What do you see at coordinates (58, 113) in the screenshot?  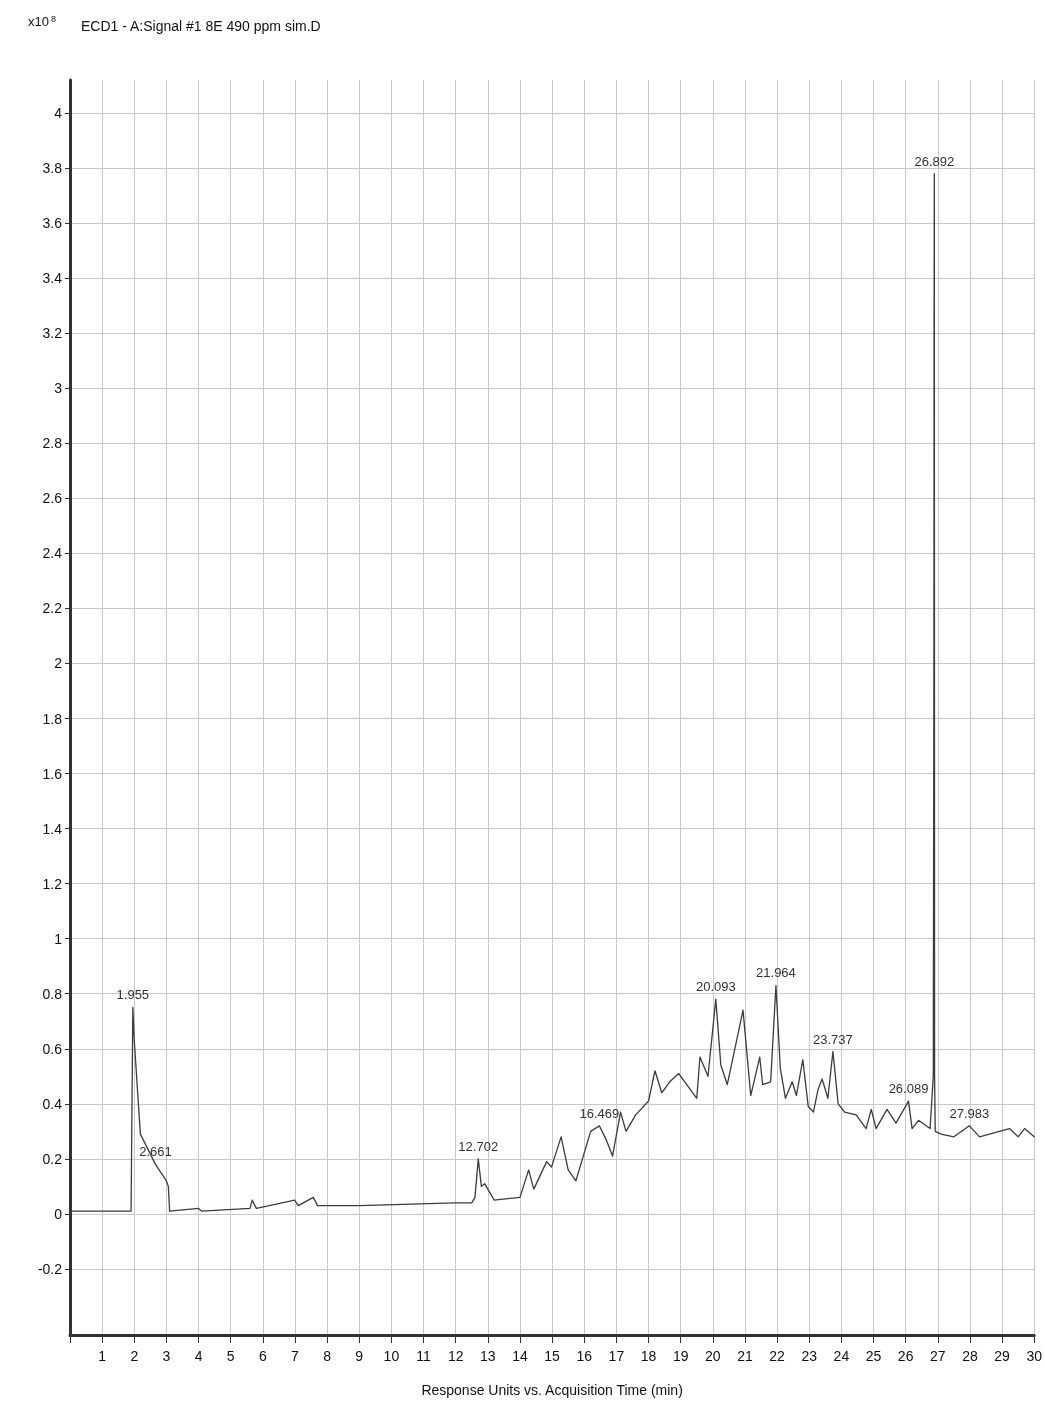 I see `y-tick-label: 4` at bounding box center [58, 113].